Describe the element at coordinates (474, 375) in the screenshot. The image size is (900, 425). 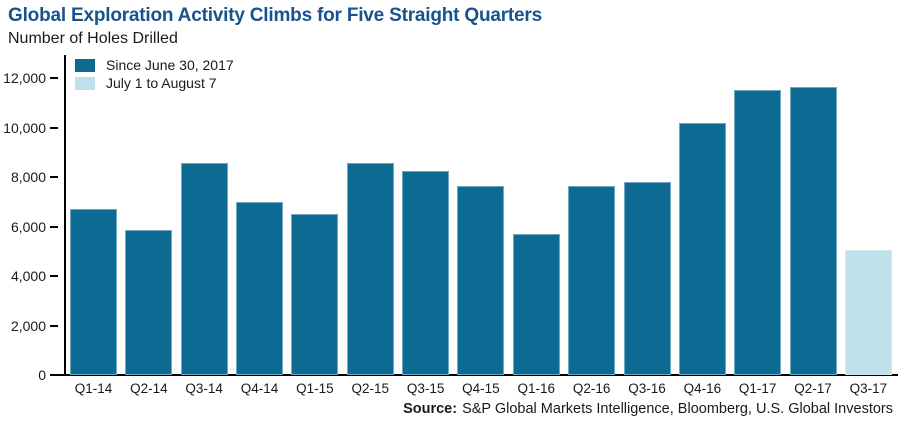
I see `x-axis-line` at that location.